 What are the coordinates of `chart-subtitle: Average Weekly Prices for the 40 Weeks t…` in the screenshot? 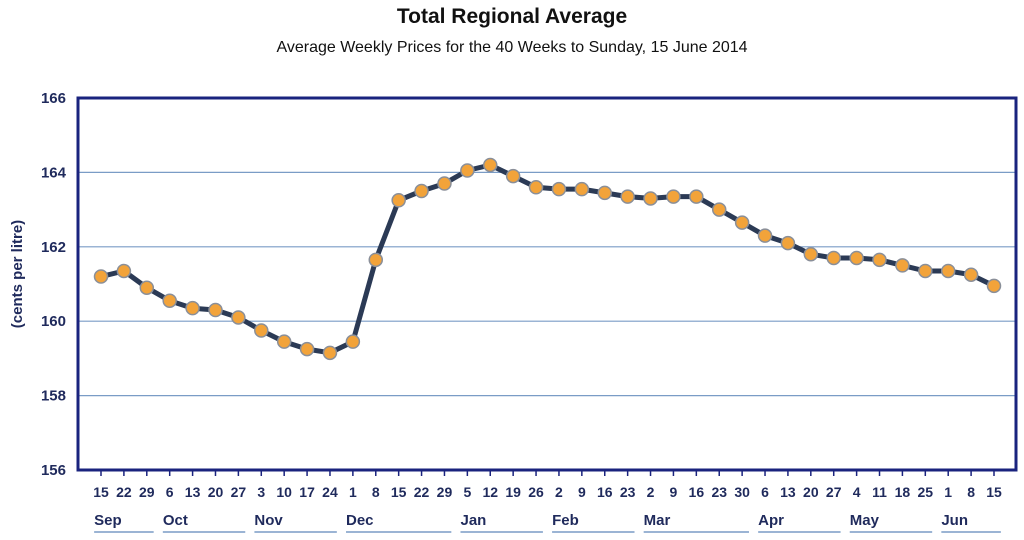 It's located at (512, 47).